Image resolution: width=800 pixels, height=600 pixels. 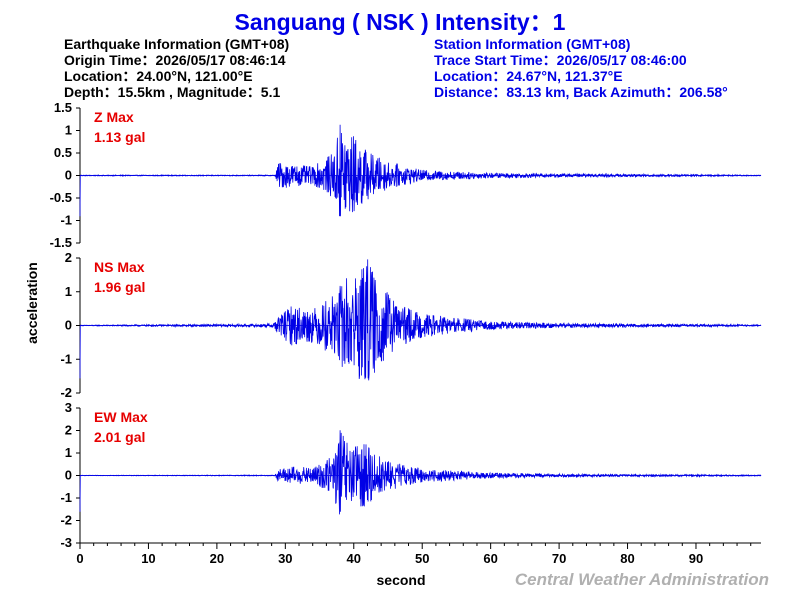 What do you see at coordinates (217, 558) in the screenshot?
I see `x-tick-label: 20` at bounding box center [217, 558].